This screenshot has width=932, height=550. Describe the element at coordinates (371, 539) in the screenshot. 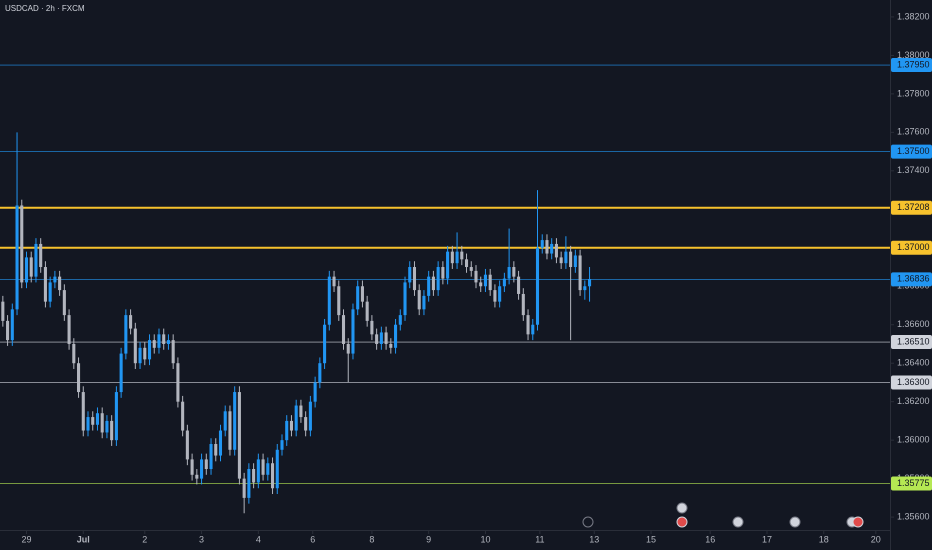

I see `x-tick-label: 8` at that location.